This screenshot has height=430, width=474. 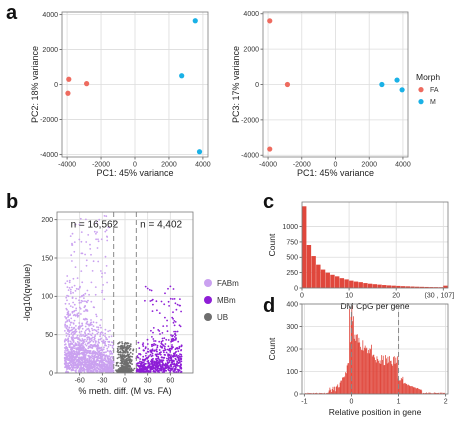 What do you see at coordinates (80, 381) in the screenshot?
I see `x-tick-label: -60` at bounding box center [80, 381].